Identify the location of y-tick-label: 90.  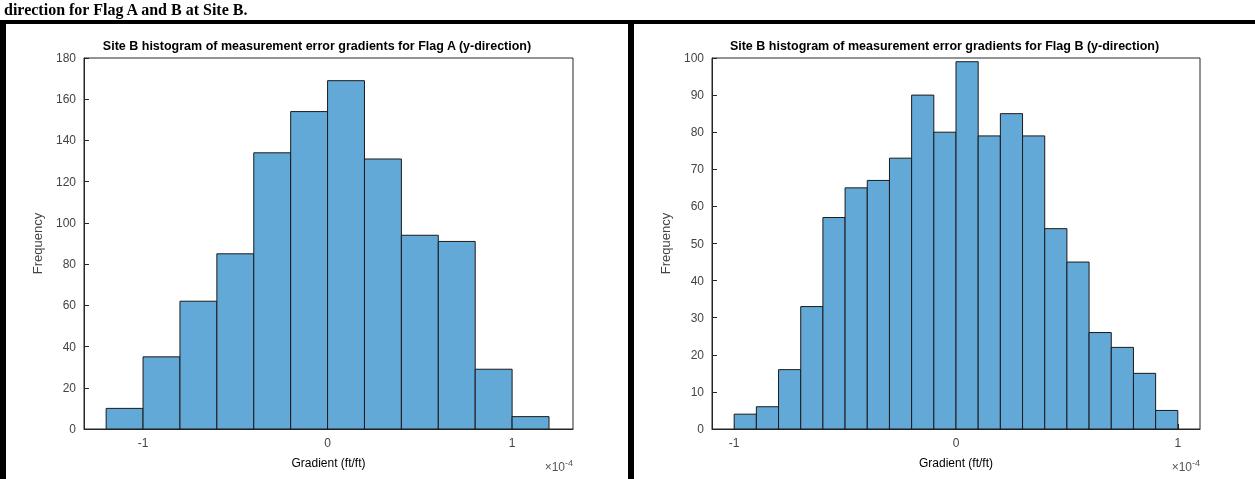
(697, 95).